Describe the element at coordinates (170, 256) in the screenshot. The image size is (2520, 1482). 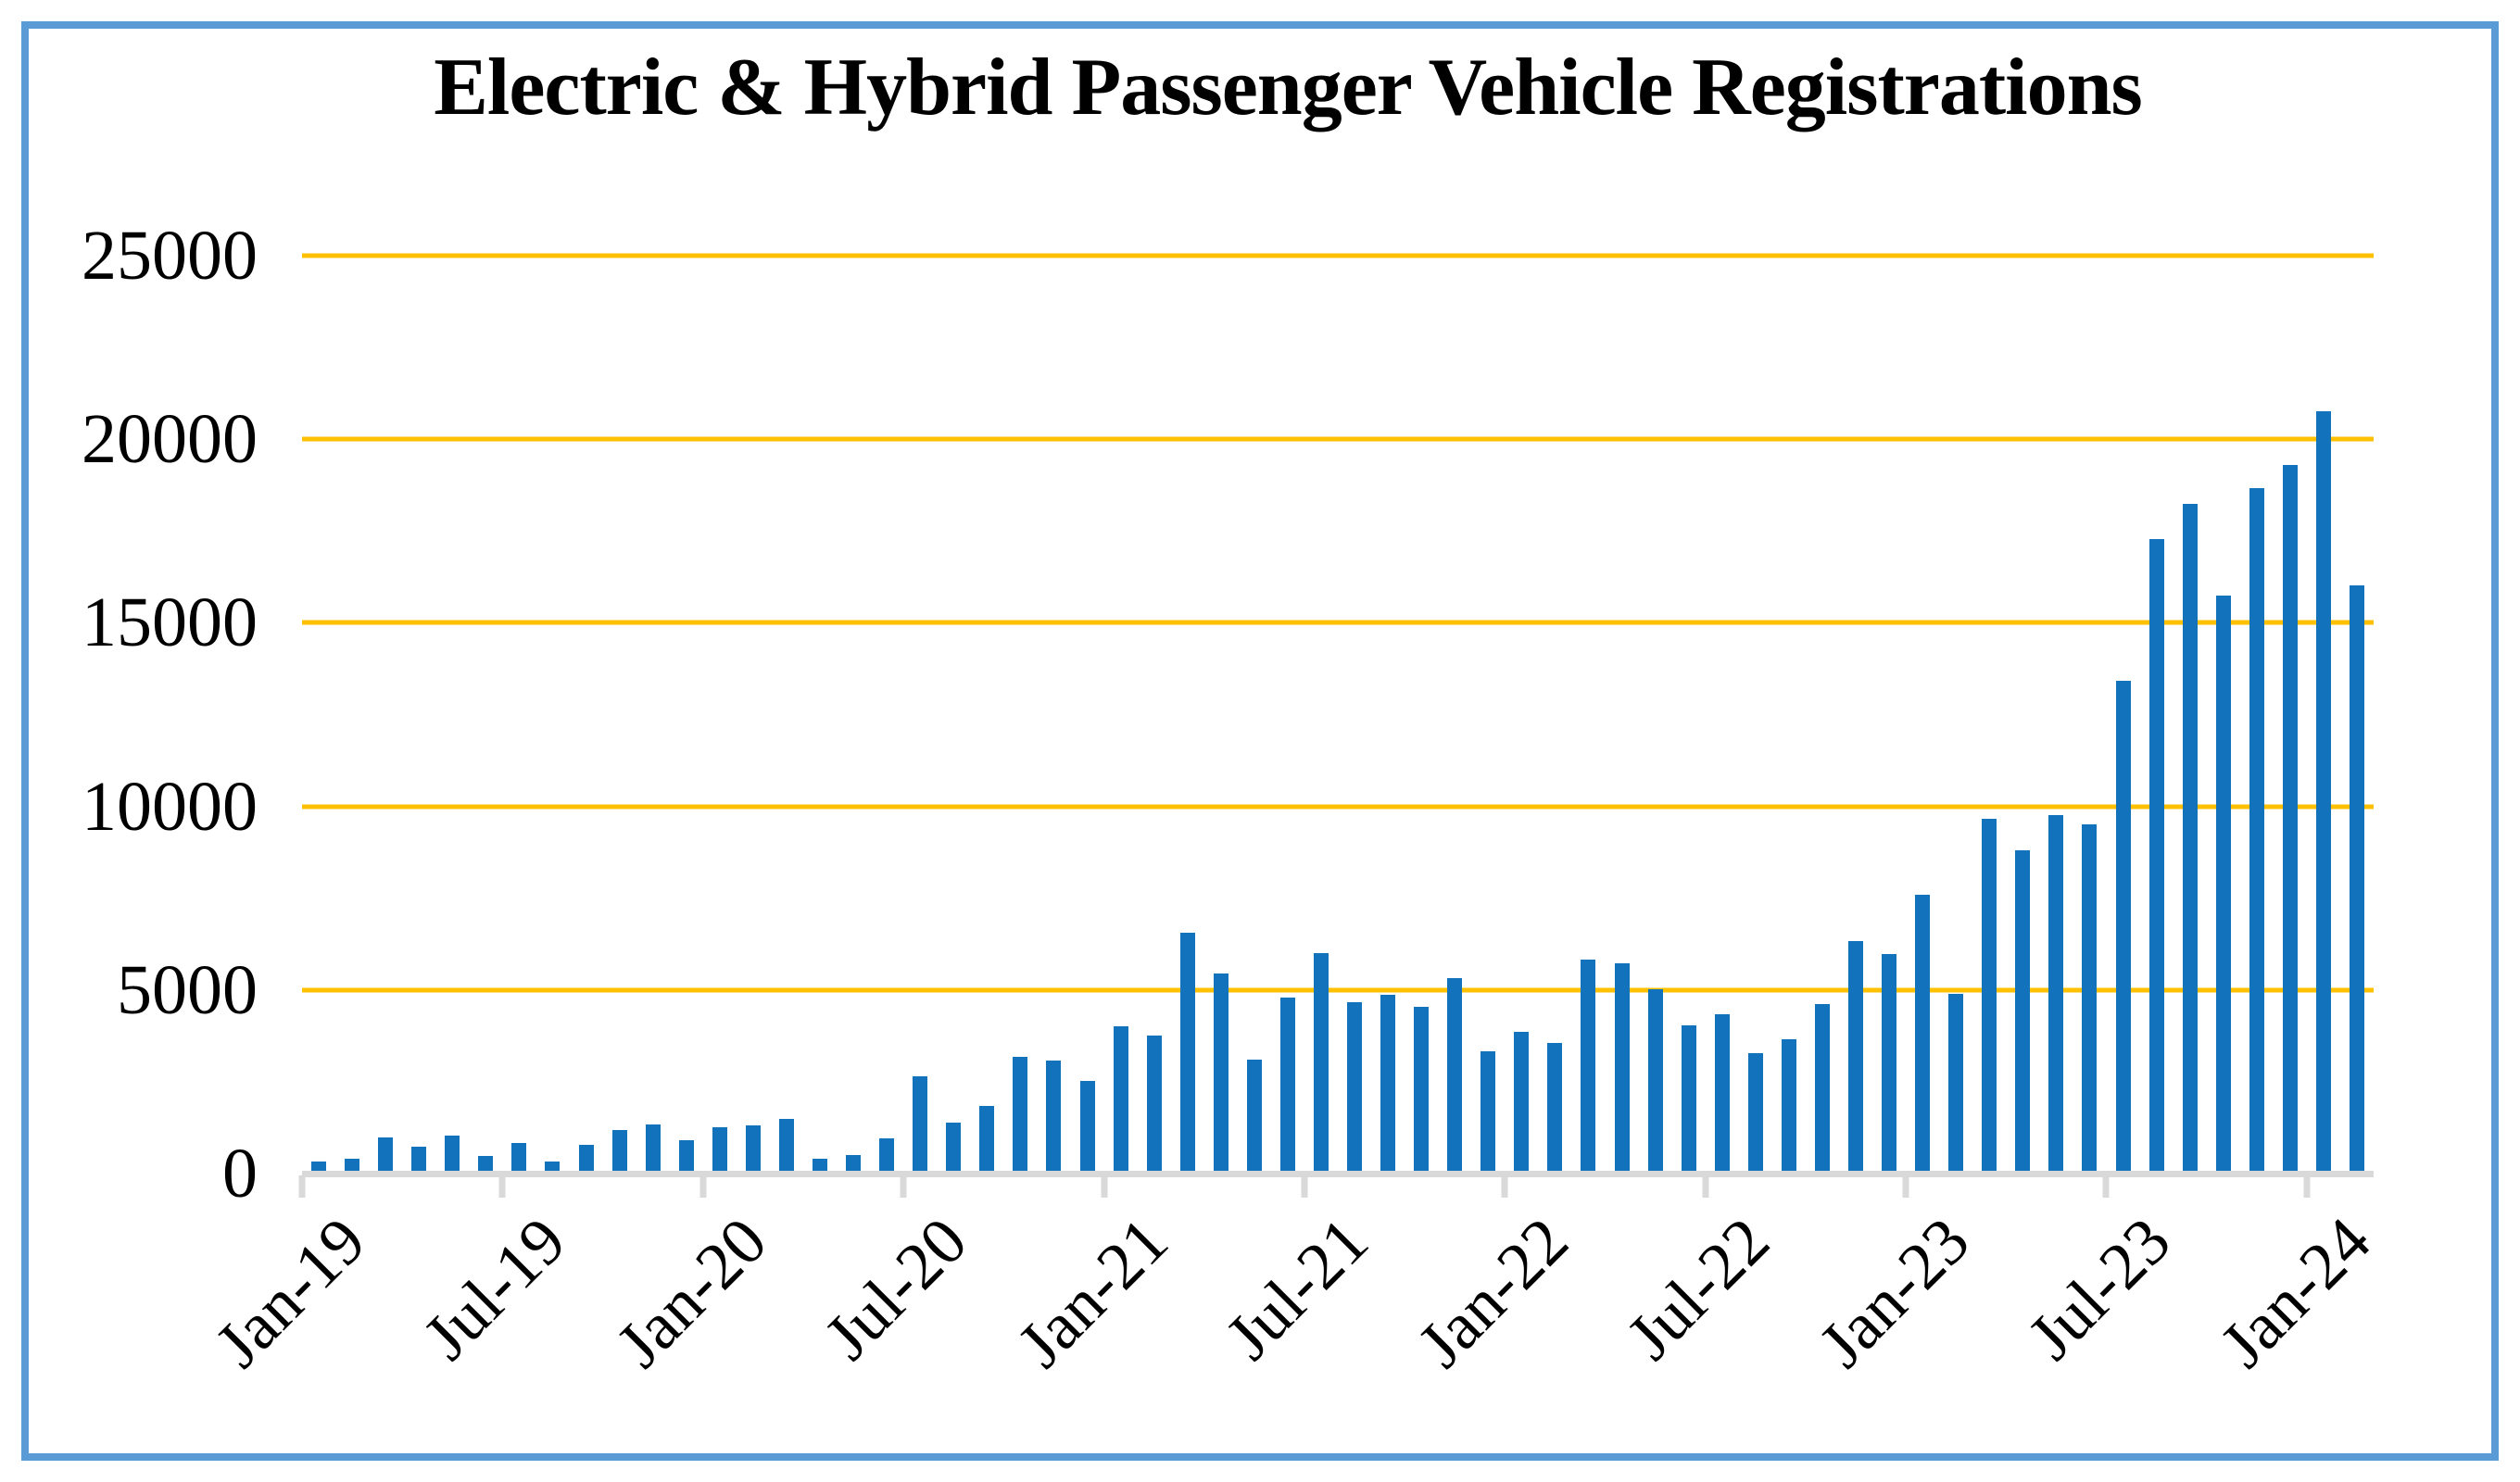
I see `y-axis-label-25000: 25000` at that location.